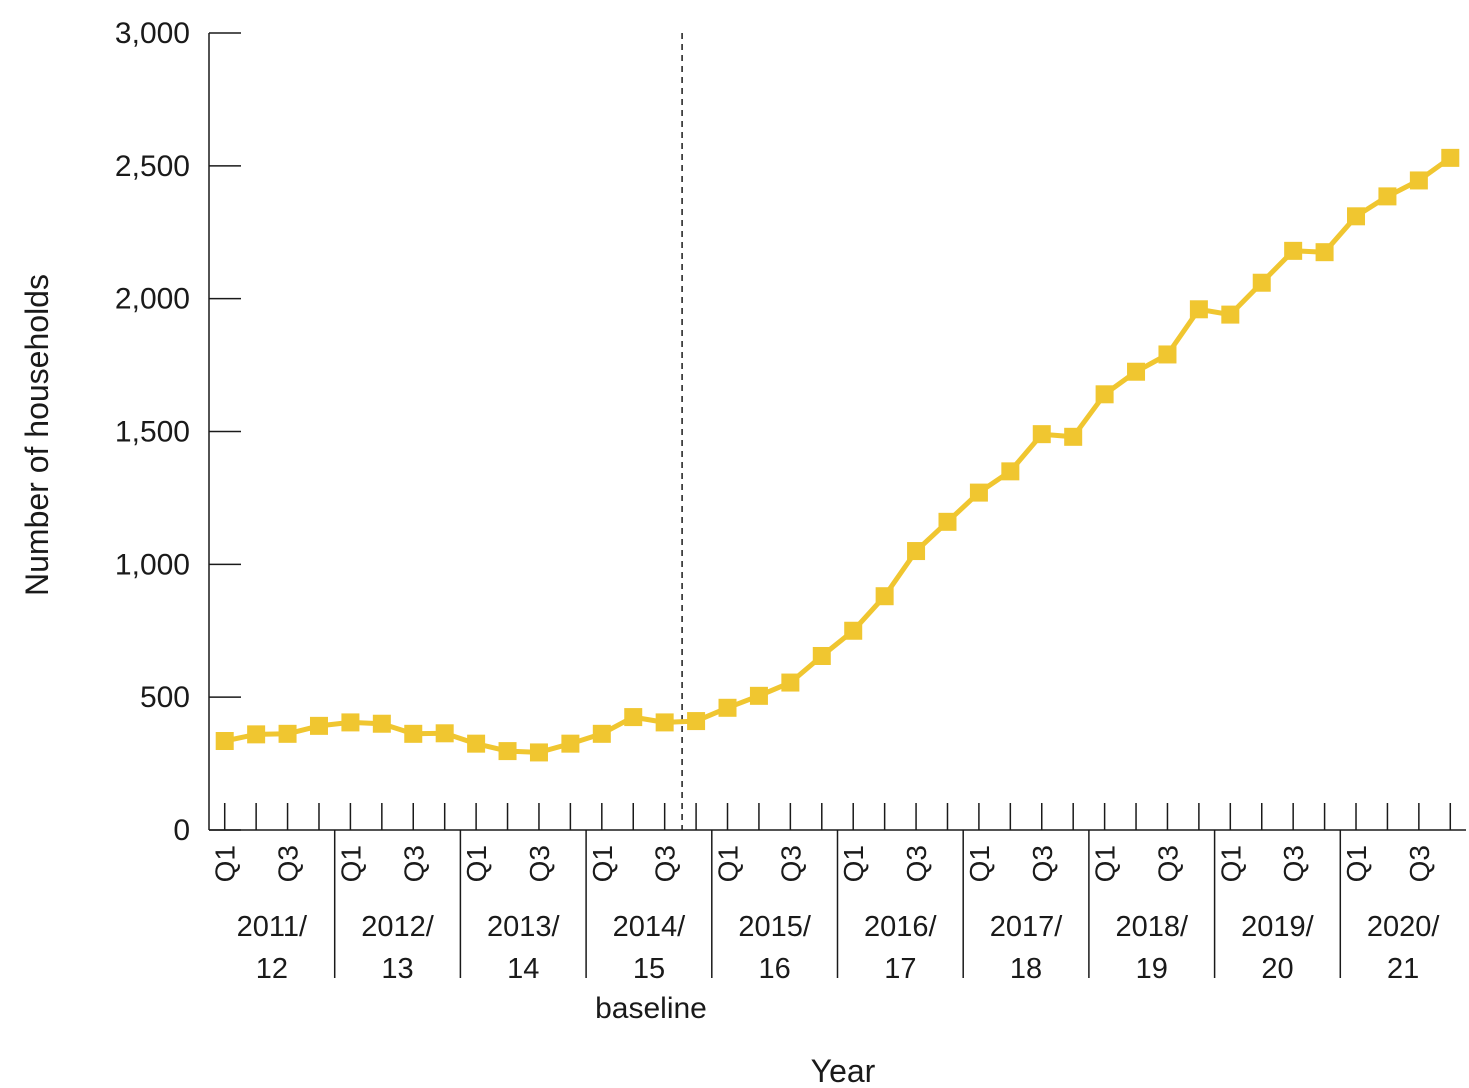 This screenshot has height=1088, width=1469. I want to click on year-label: 14, so click(523, 969).